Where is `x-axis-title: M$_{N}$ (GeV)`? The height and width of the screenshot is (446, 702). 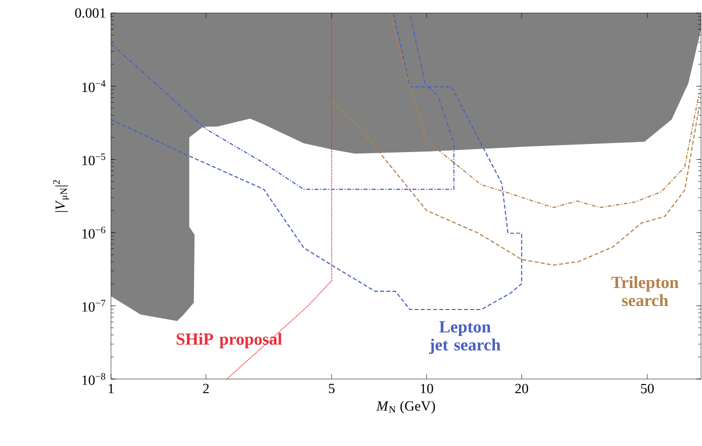
x-axis-title: M$_{N}$ (GeV) is located at coordinates (405, 407).